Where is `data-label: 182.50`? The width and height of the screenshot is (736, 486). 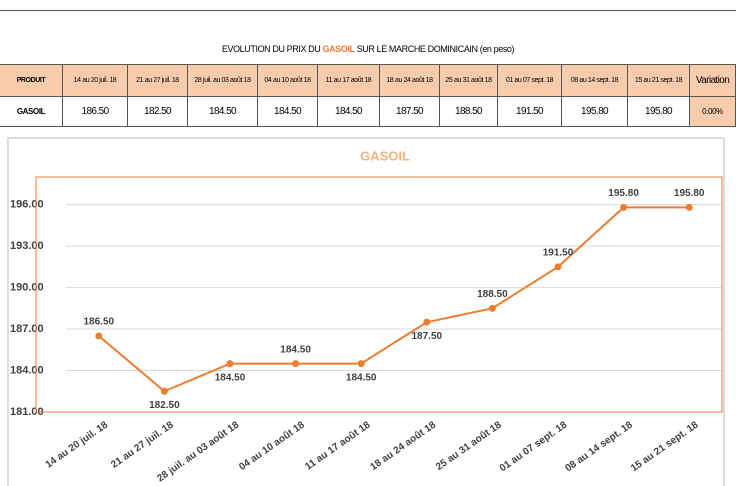
data-label: 182.50 is located at coordinates (164, 405).